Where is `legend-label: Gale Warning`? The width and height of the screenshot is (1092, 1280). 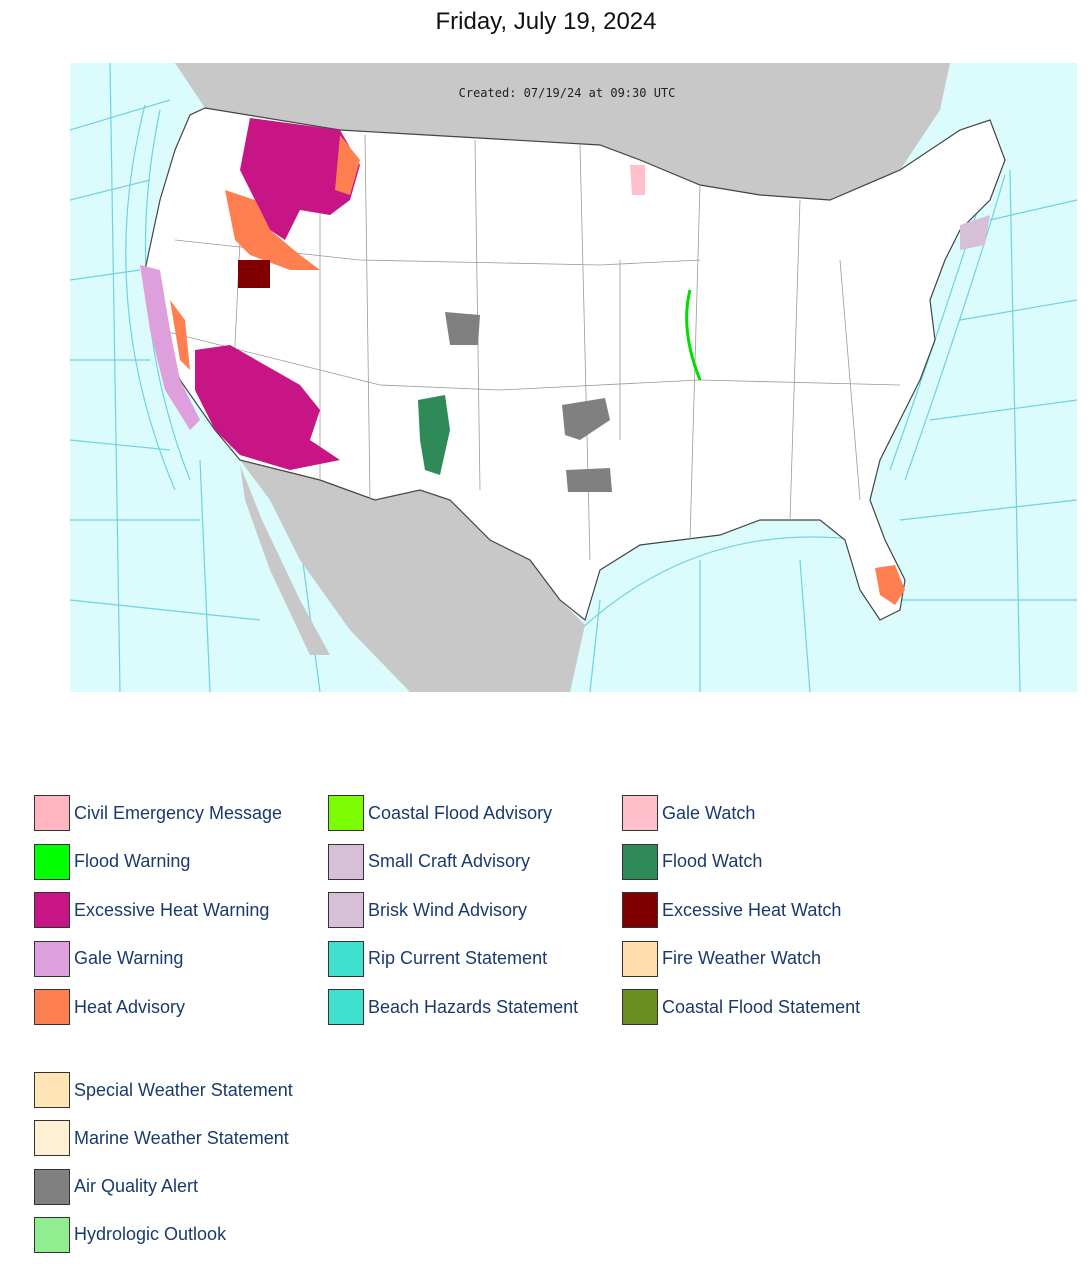 legend-label: Gale Warning is located at coordinates (129, 958).